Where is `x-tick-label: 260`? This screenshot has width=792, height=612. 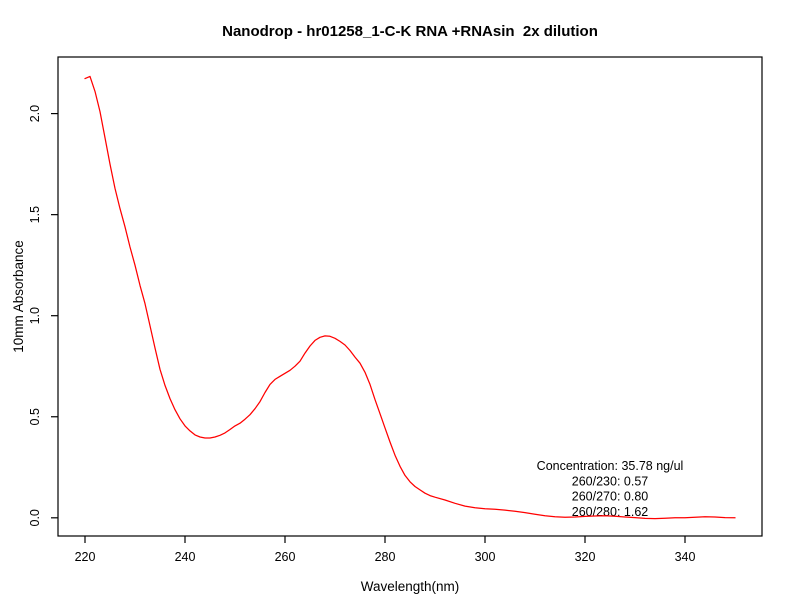
x-tick-label: 260 is located at coordinates (285, 557).